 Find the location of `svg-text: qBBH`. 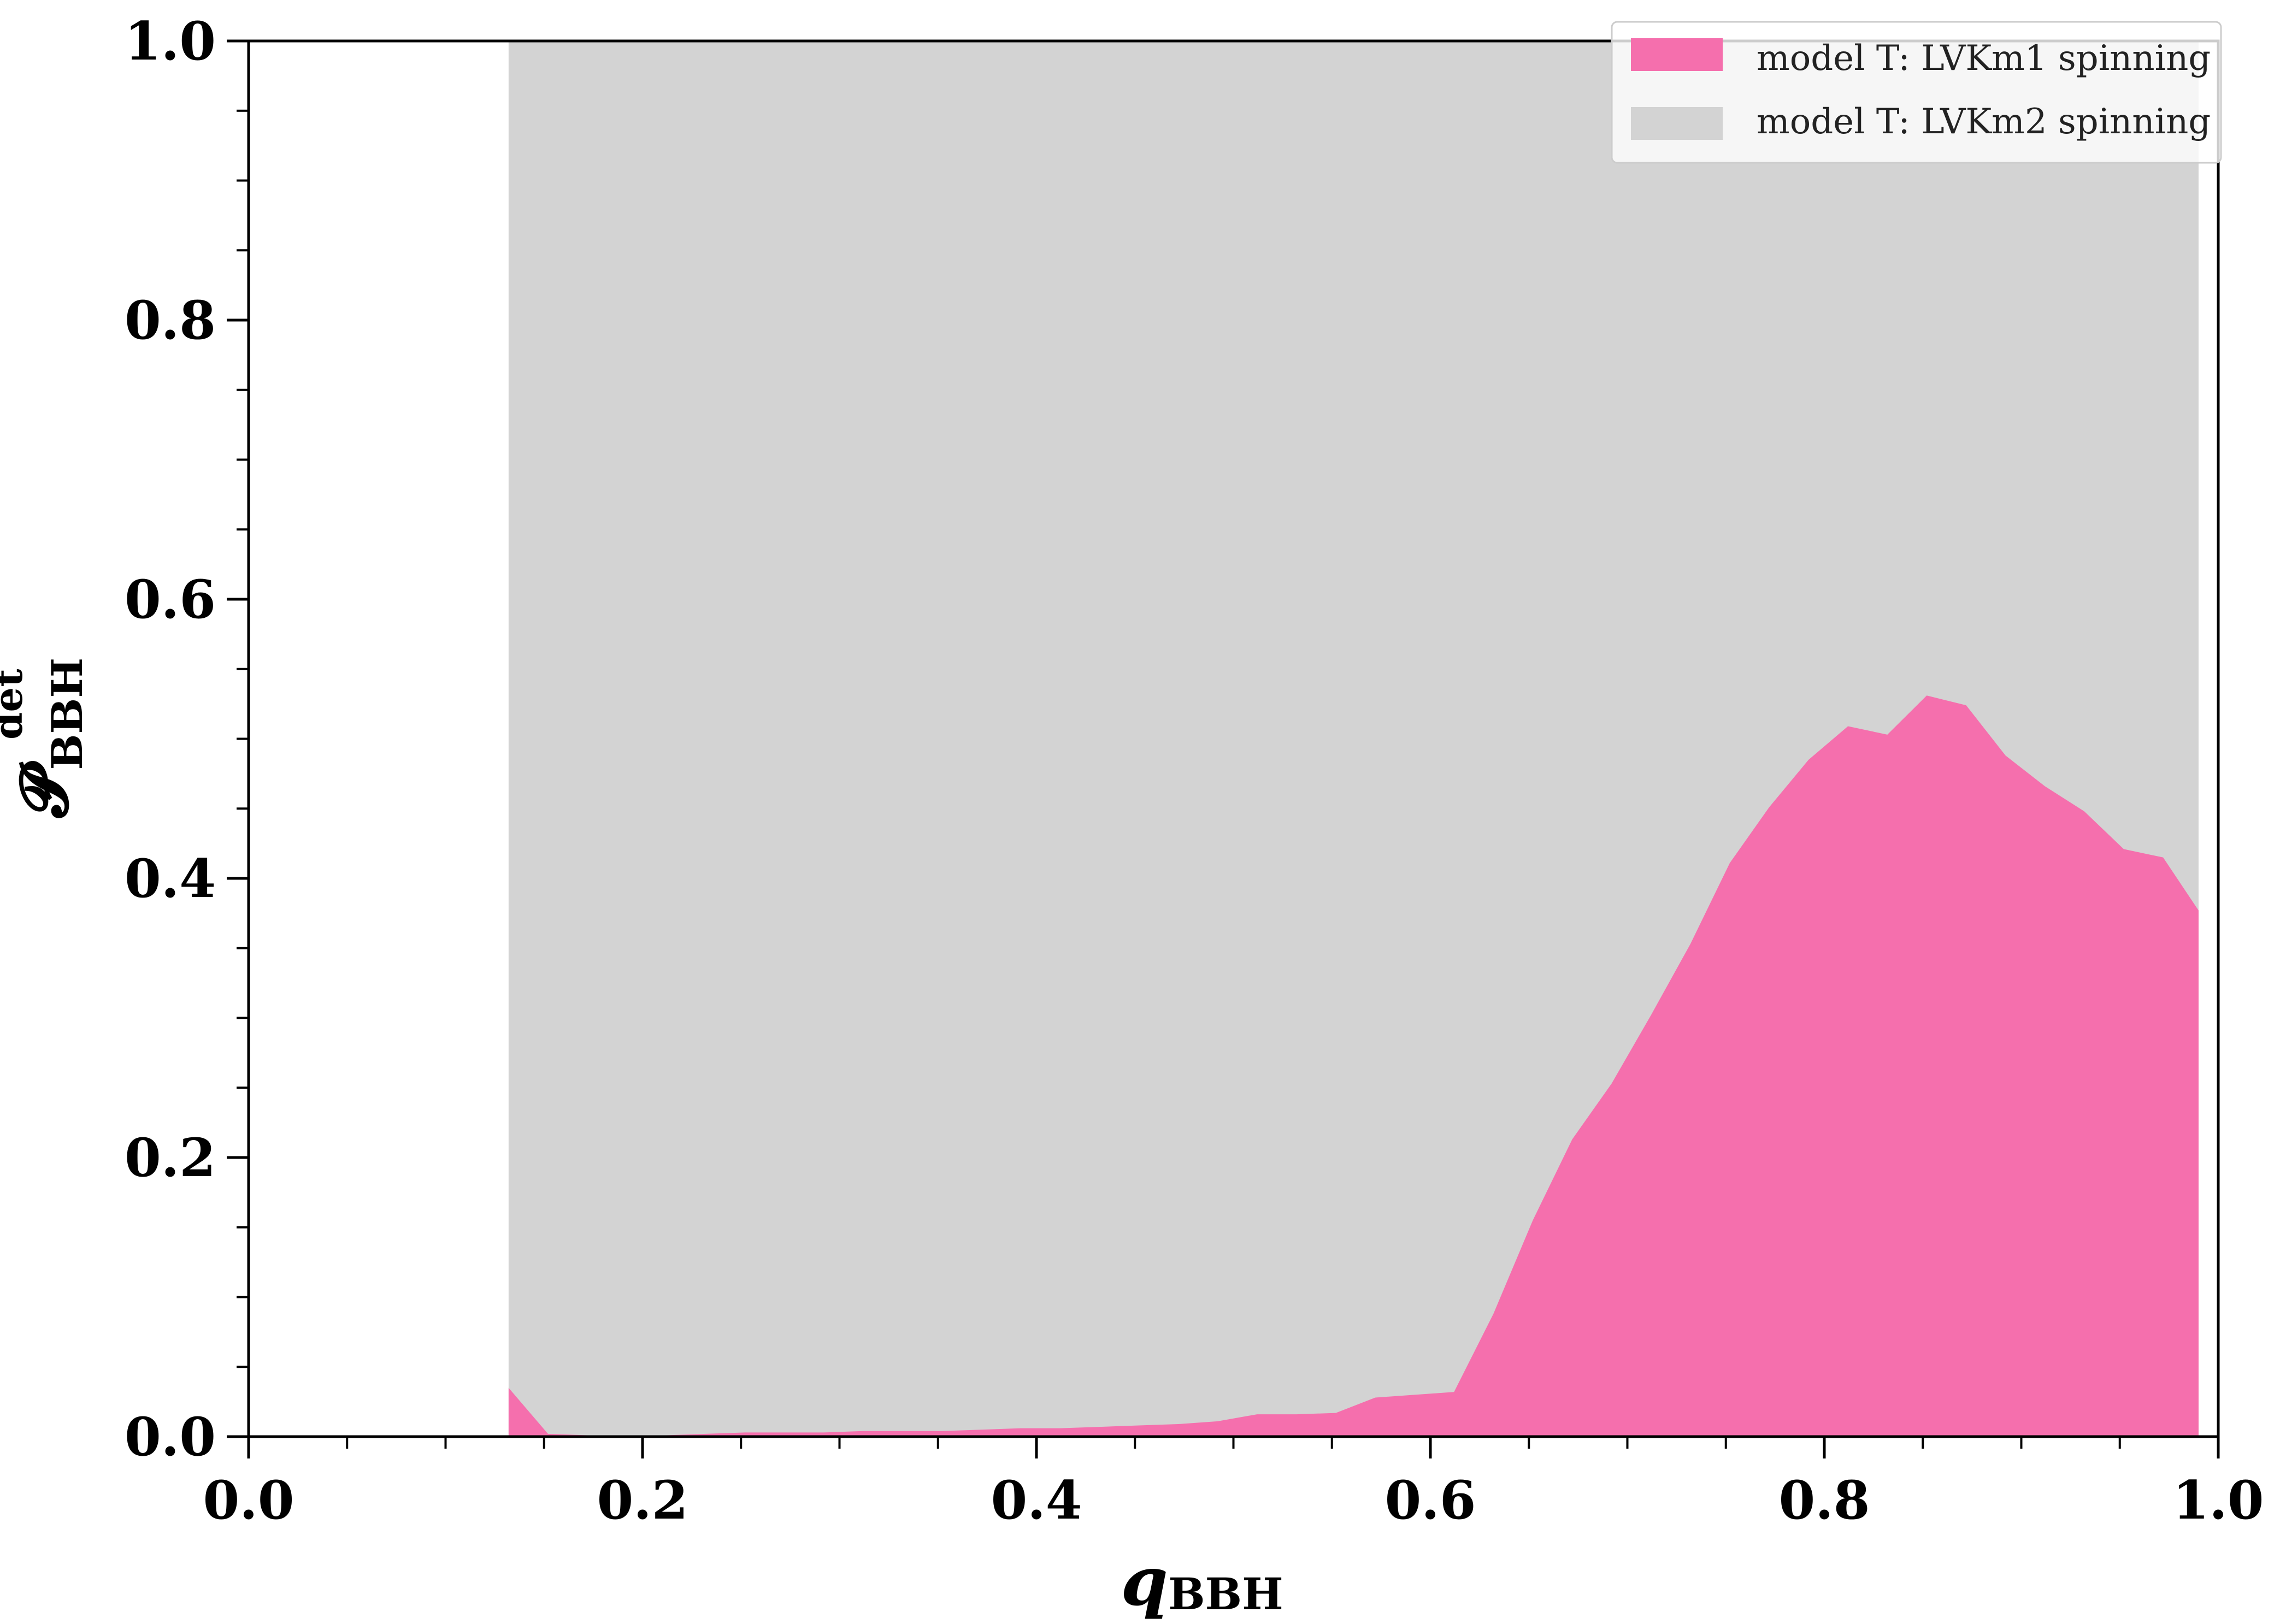

svg-text: qBBH is located at coordinates (1202, 1581).